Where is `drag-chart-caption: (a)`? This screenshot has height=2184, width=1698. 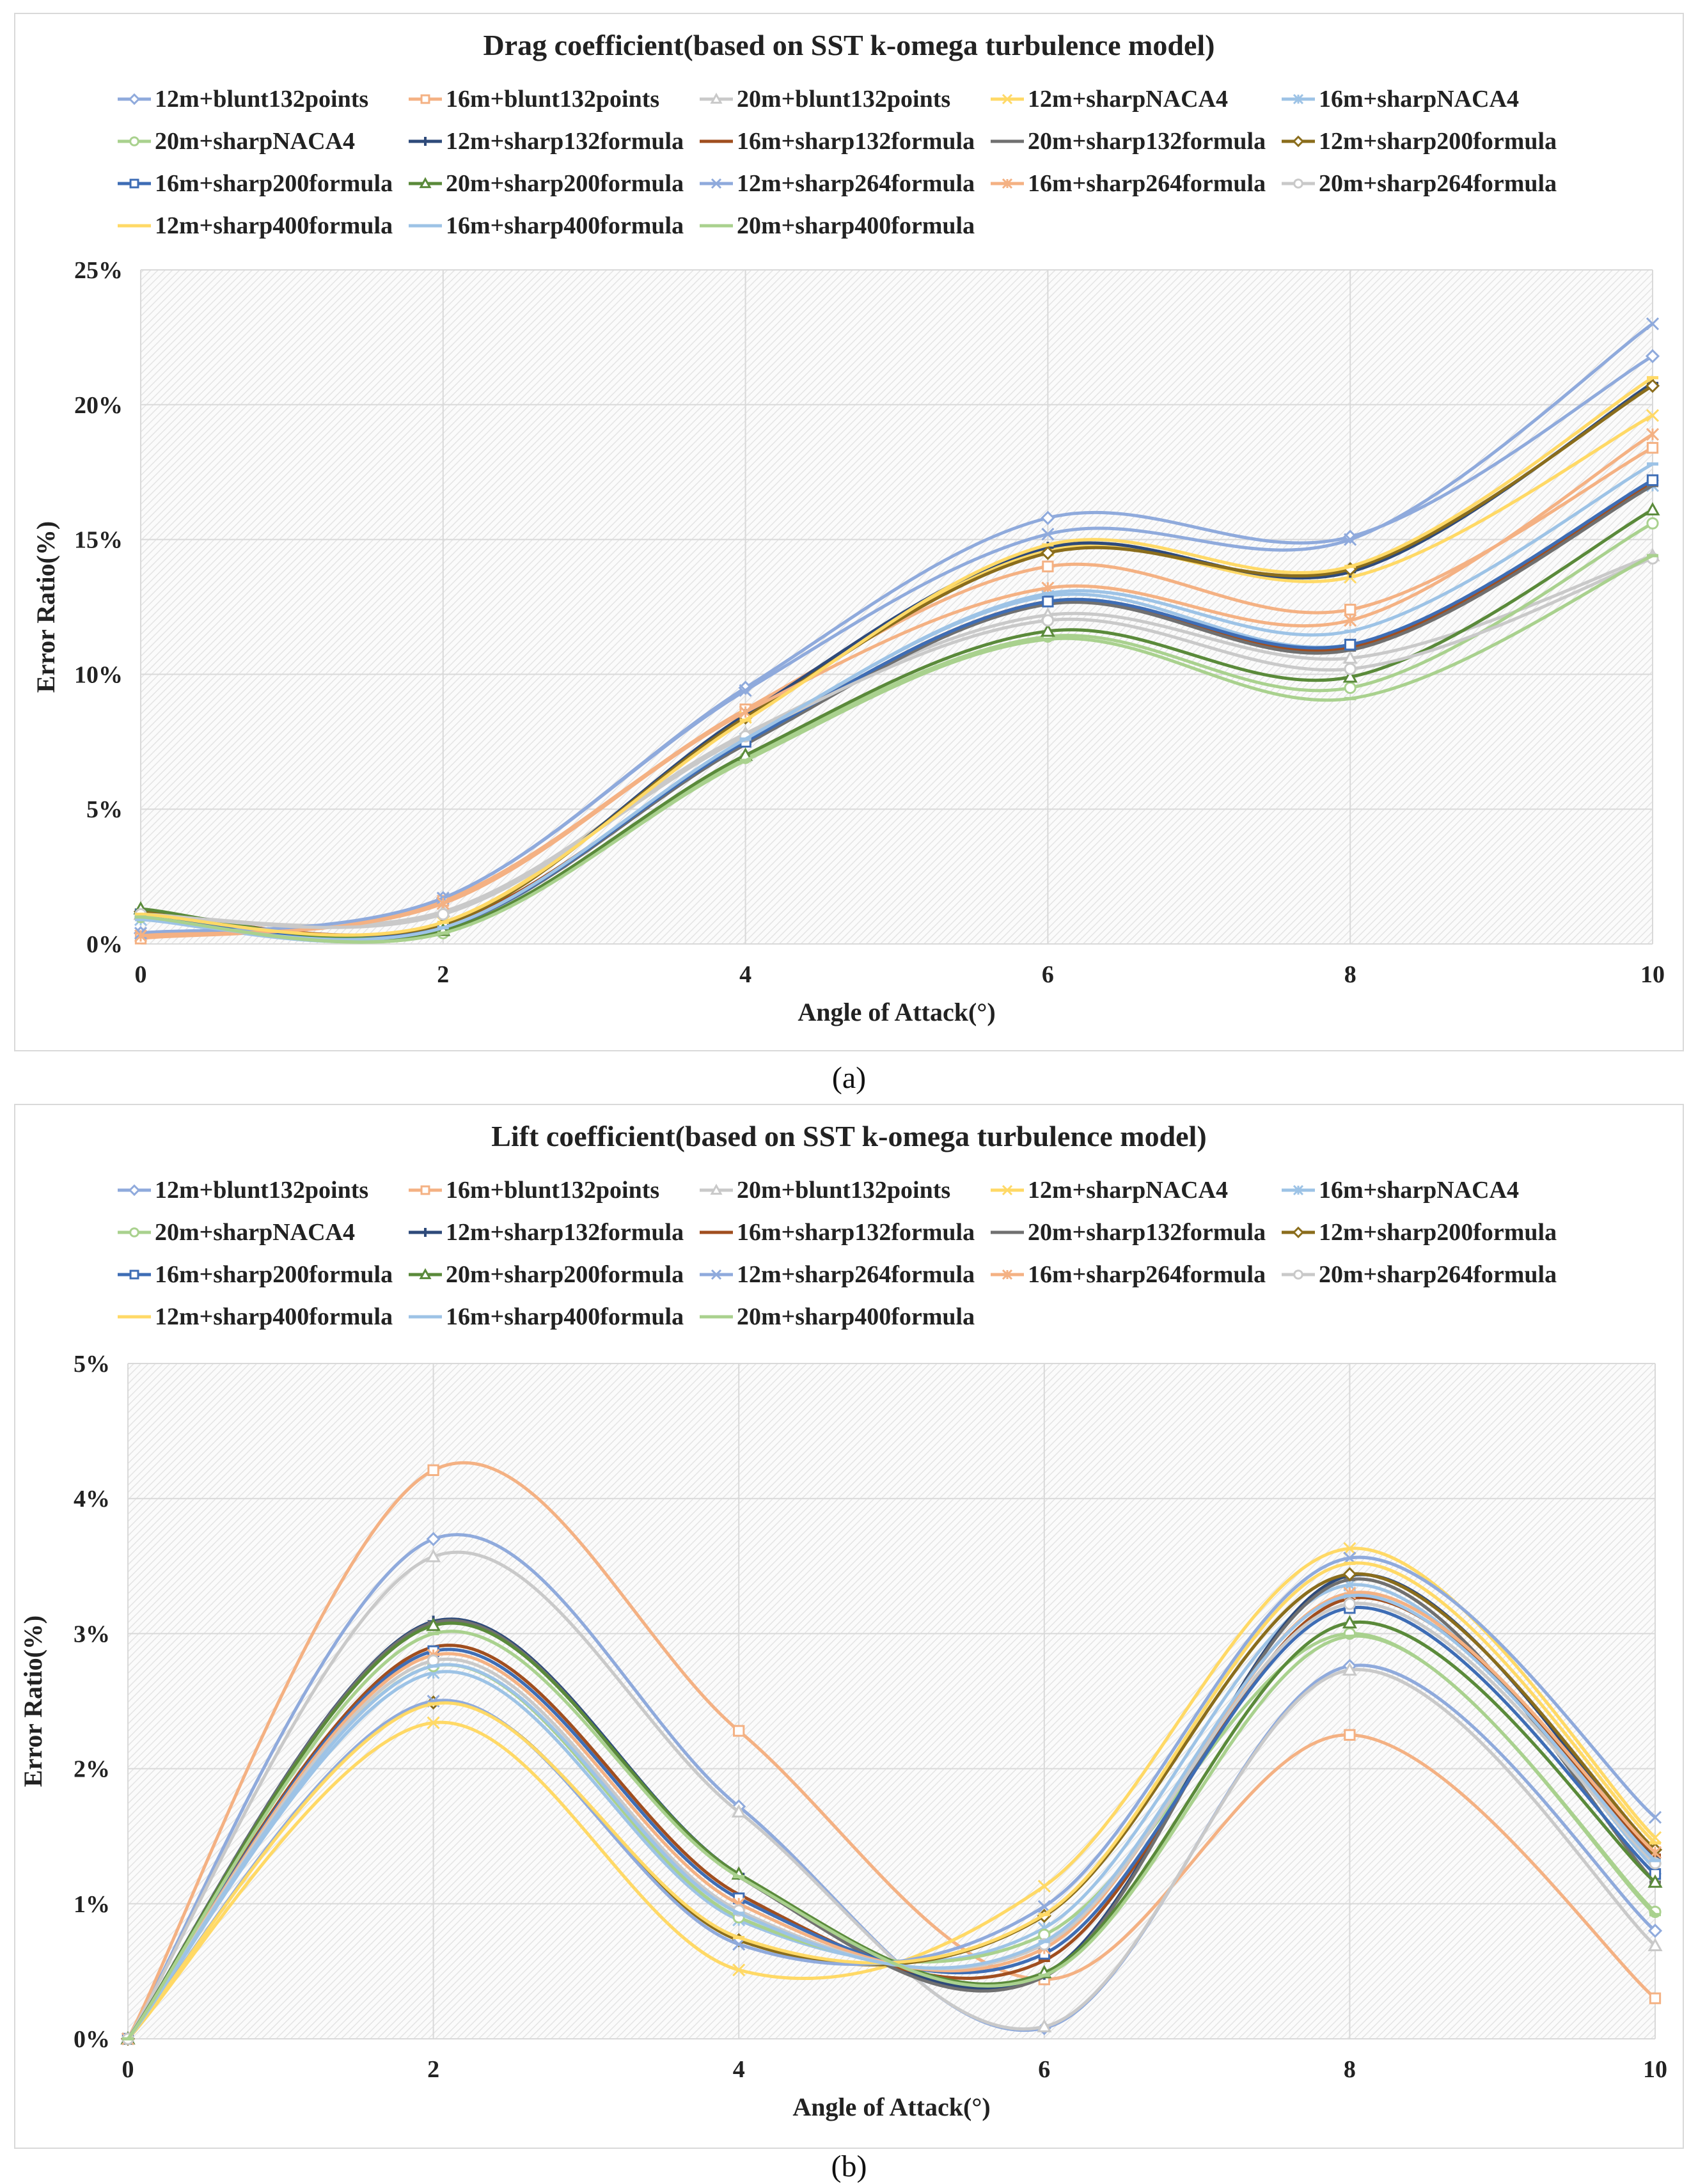
drag-chart-caption: (a) is located at coordinates (849, 1078).